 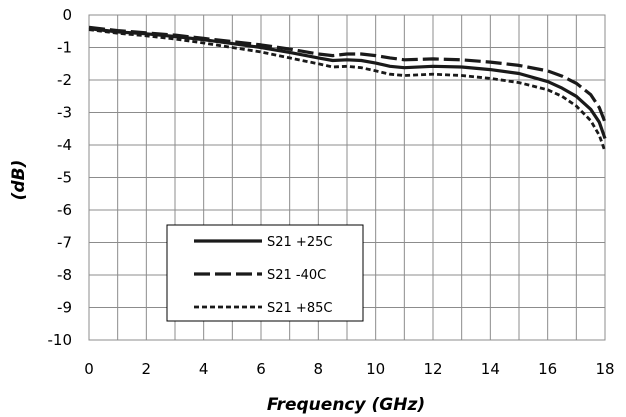 I want to click on y-tick-label: -1, so click(x=64, y=48).